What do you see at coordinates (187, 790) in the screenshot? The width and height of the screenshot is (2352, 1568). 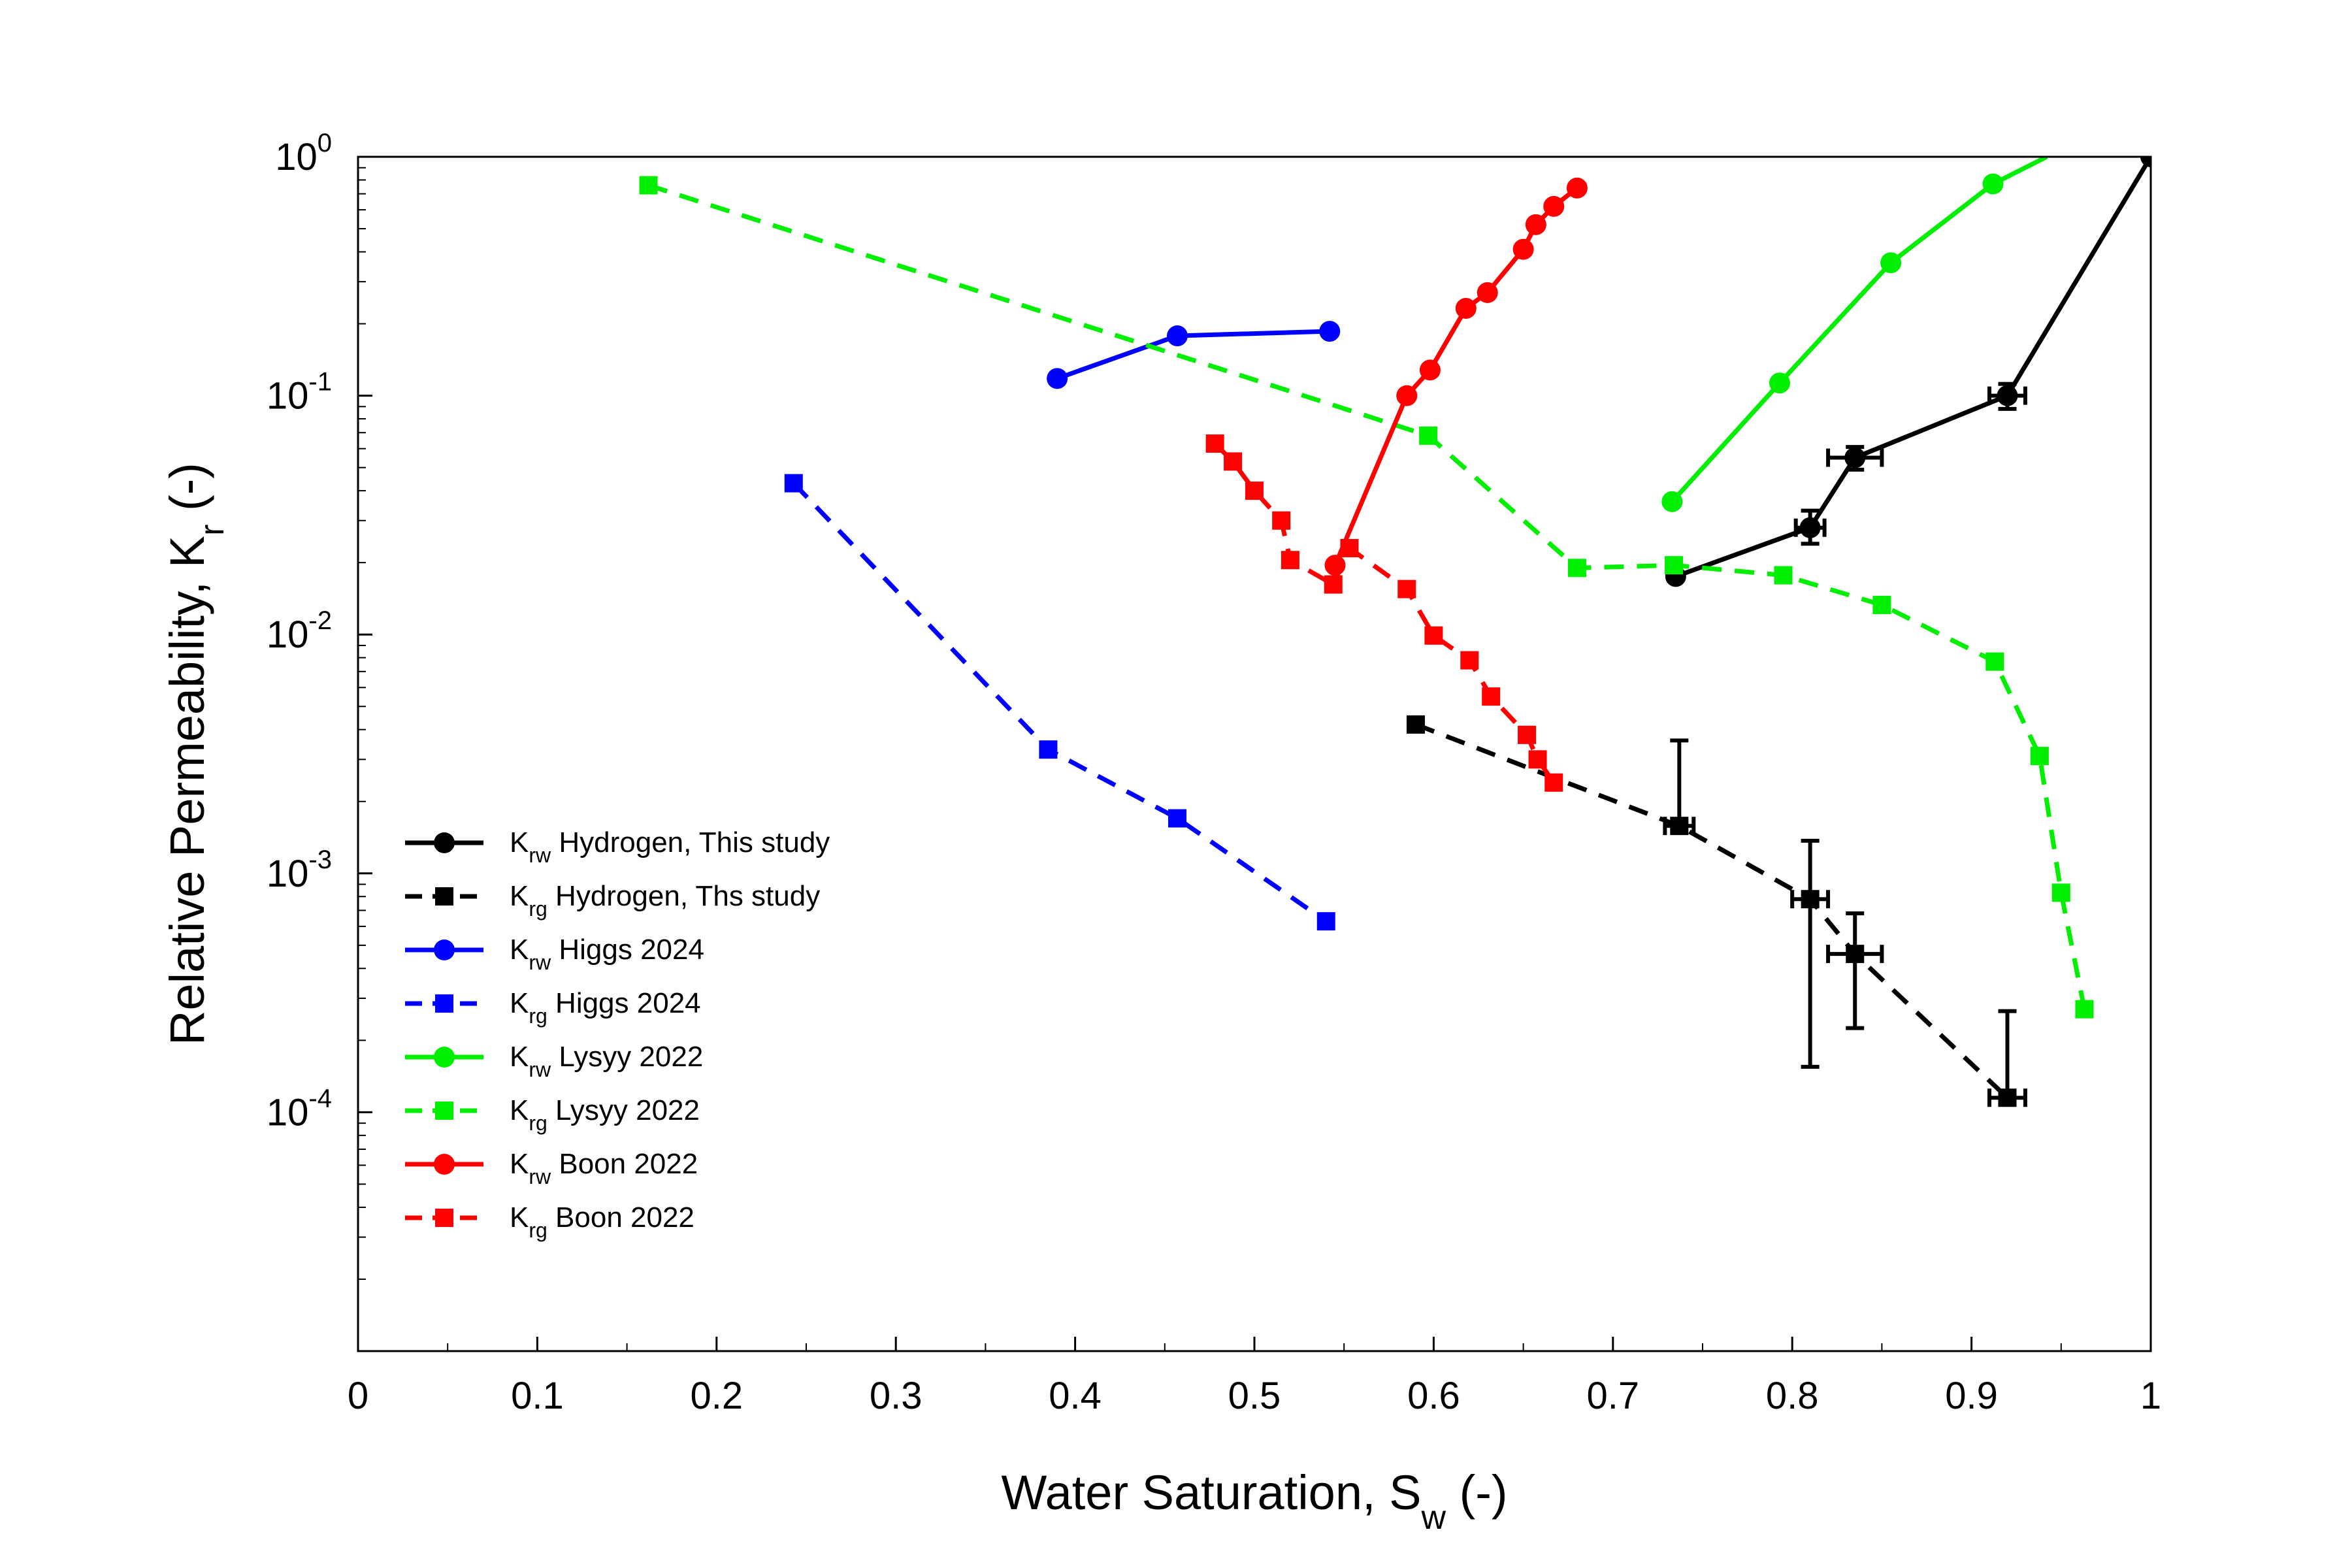 I see `y-axis-title-main: Relative Permeability, K` at bounding box center [187, 790].